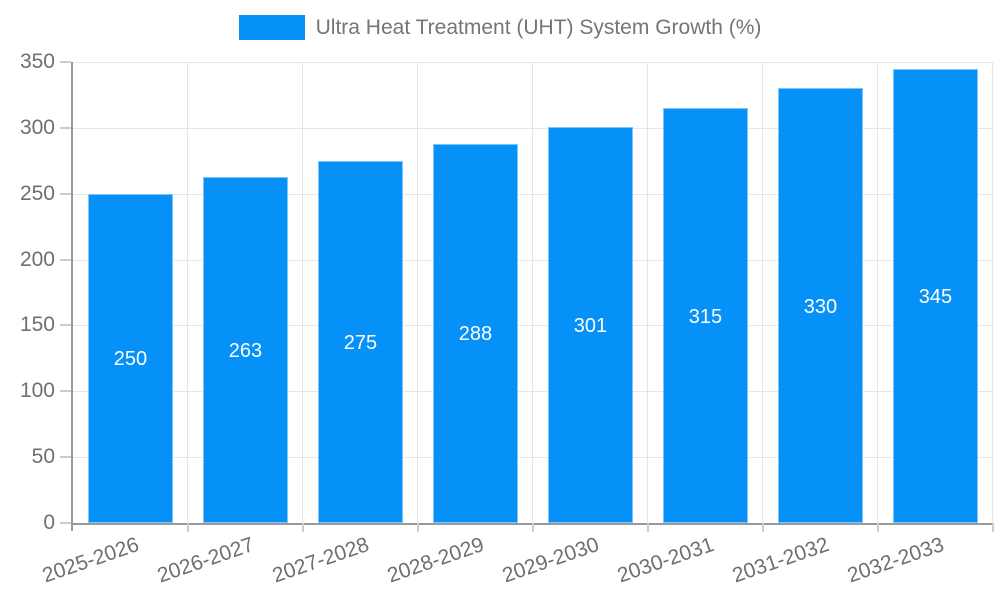  I want to click on bar-2026-2027: 263, so click(245, 349).